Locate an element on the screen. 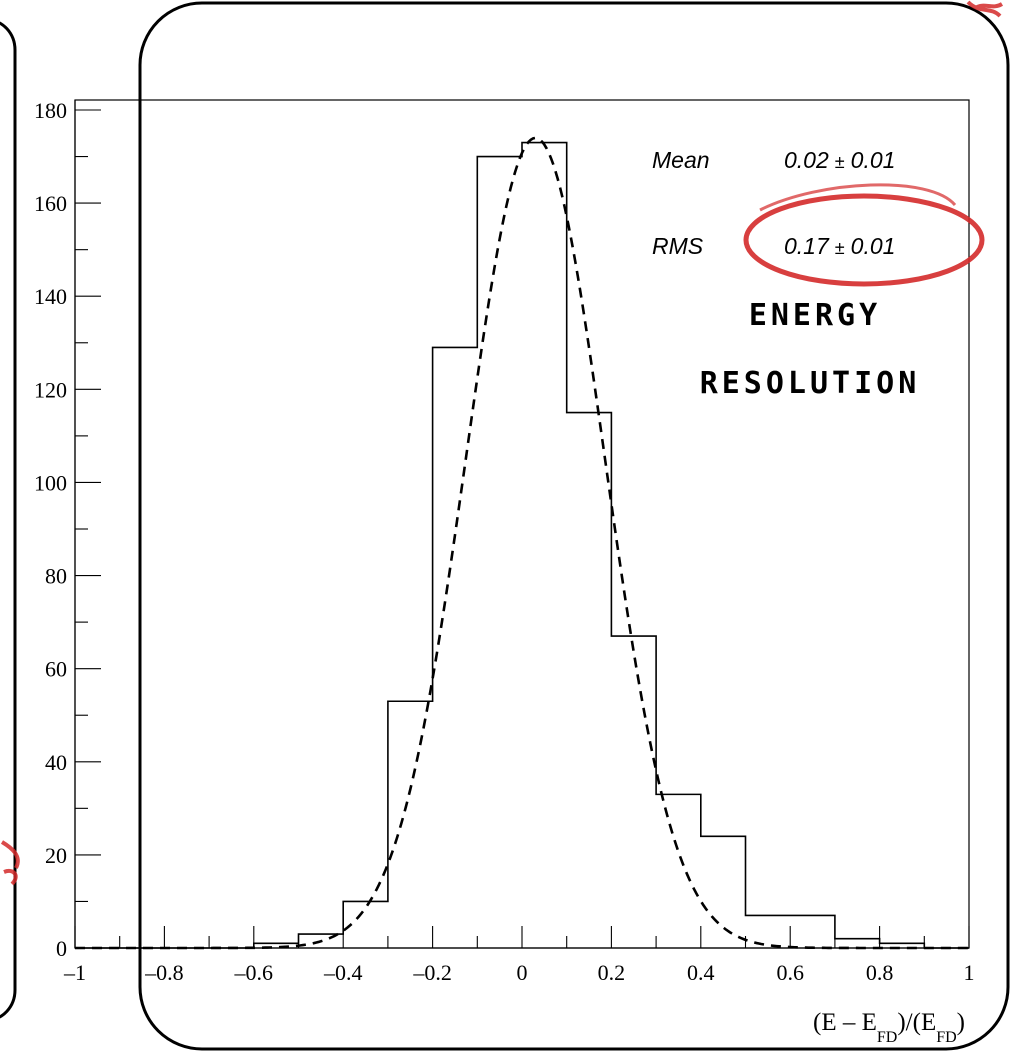 This screenshot has height=1057, width=1015. y-tick-label: 60 is located at coordinates (56, 669).